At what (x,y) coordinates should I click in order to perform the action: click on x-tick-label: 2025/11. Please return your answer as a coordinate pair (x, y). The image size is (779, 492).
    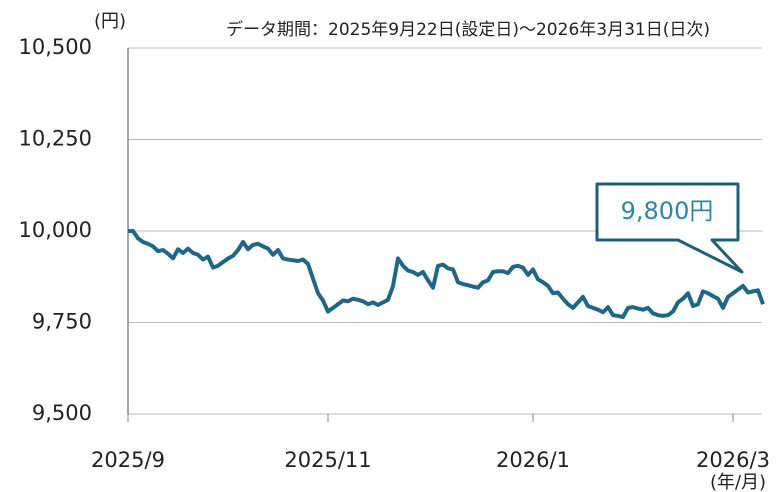
    Looking at the image, I should click on (327, 460).